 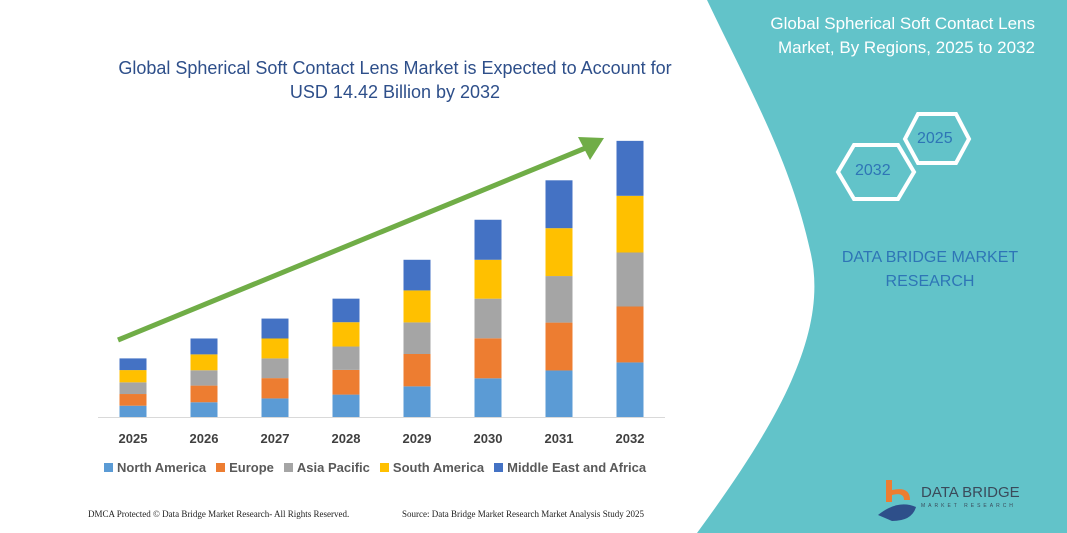 I want to click on logo-subtext: MARKET RESEARCH, so click(x=968, y=506).